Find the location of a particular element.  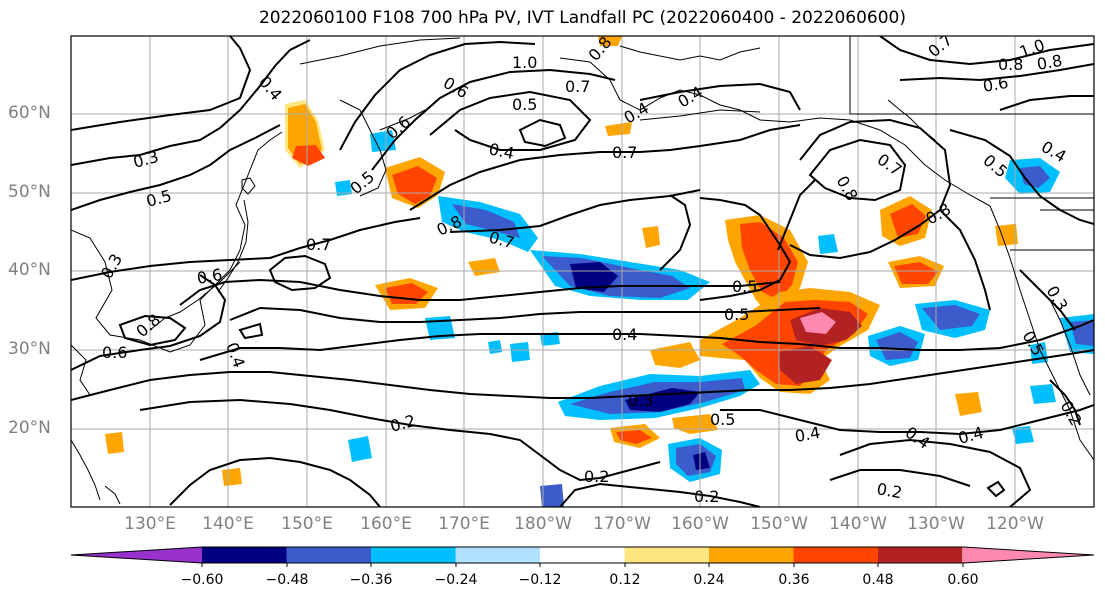

lon-label: 140°W is located at coordinates (858, 524).